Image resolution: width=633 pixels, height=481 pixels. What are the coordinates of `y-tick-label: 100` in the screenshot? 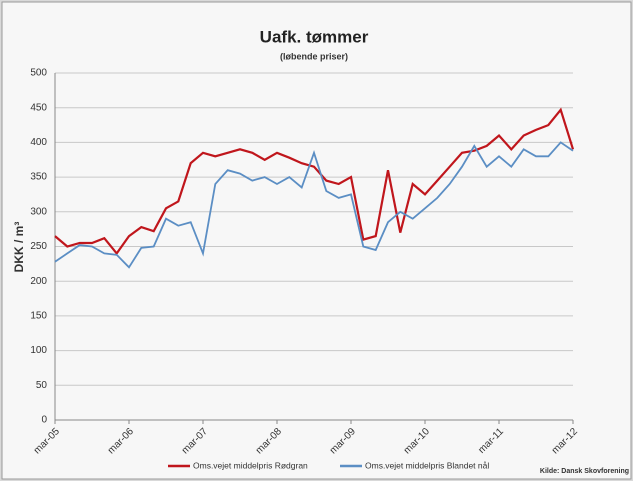 It's located at (38, 350).